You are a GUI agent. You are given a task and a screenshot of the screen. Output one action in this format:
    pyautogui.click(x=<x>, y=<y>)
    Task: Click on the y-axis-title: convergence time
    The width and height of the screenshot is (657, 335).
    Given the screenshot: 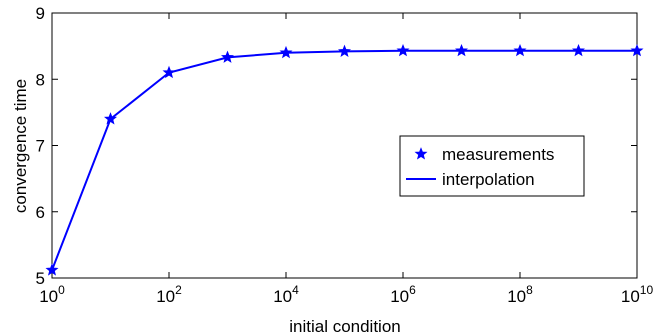 What is the action you would take?
    pyautogui.click(x=20, y=146)
    